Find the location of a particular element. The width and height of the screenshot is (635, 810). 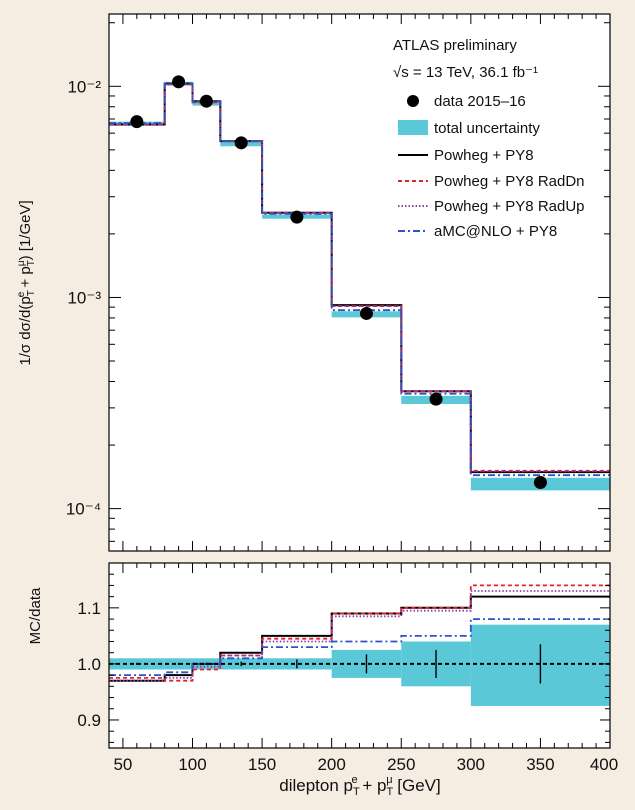

main-y-axis-label: 1/σ dσ/d(pTe + pTμ) [1/GeV] is located at coordinates (26, 282).